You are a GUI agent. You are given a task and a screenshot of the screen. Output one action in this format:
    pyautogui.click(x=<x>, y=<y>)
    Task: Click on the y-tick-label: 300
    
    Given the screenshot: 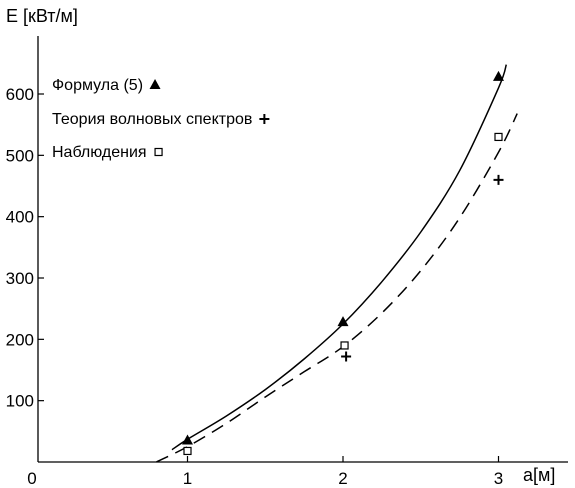 What is the action you would take?
    pyautogui.click(x=20, y=278)
    